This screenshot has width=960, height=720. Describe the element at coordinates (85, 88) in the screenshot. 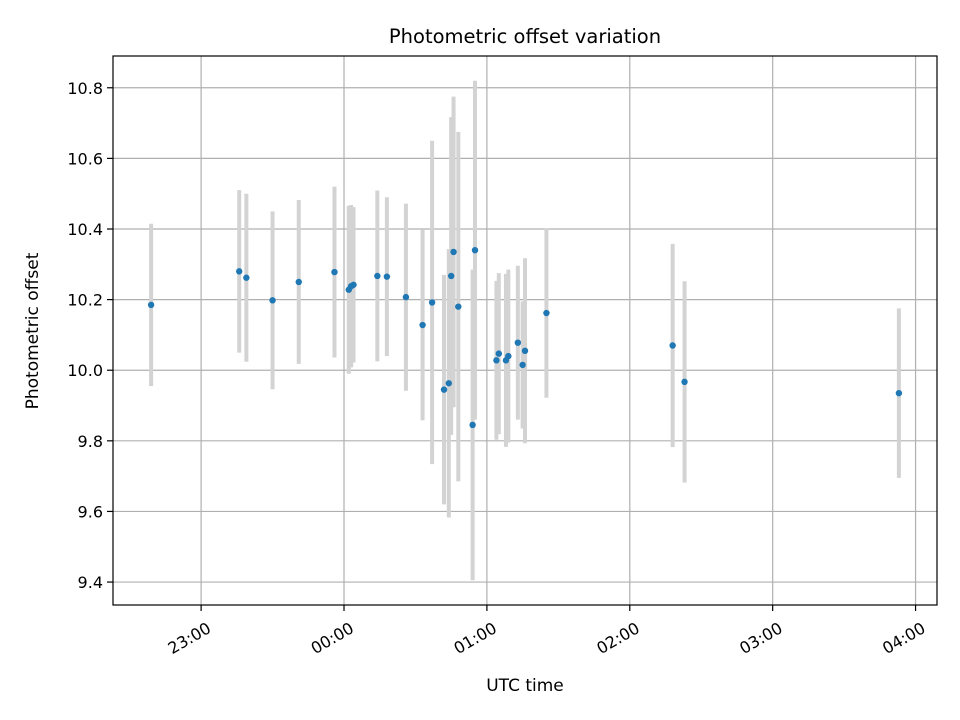

I see `y-tick-label: 10.8` at that location.